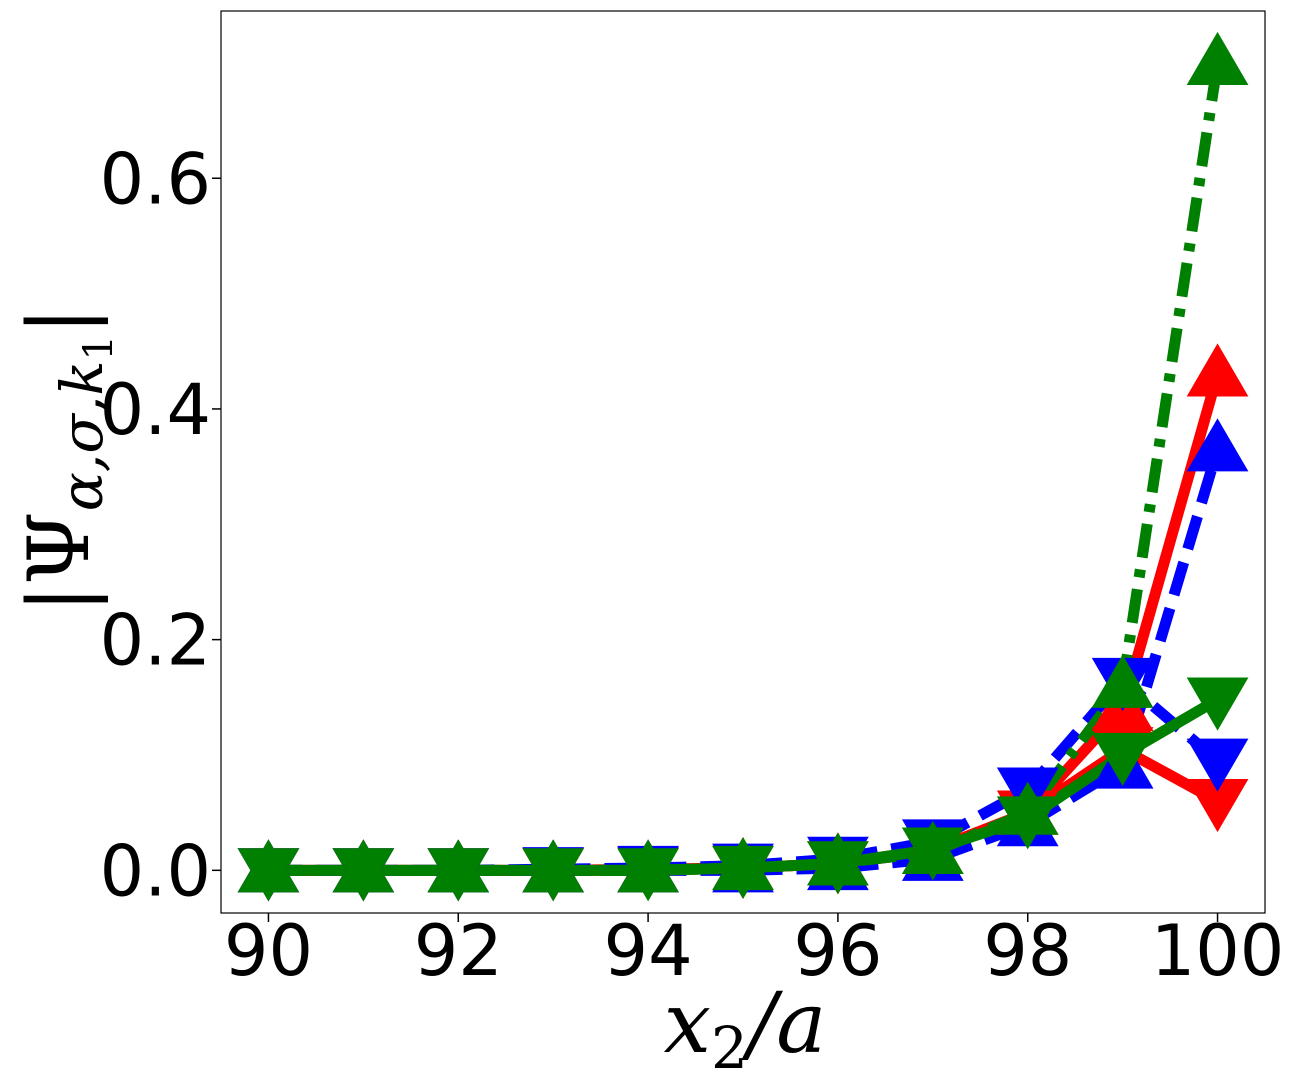 This screenshot has width=1296, height=1080. I want to click on y-tick-label: 0.4, so click(155, 410).